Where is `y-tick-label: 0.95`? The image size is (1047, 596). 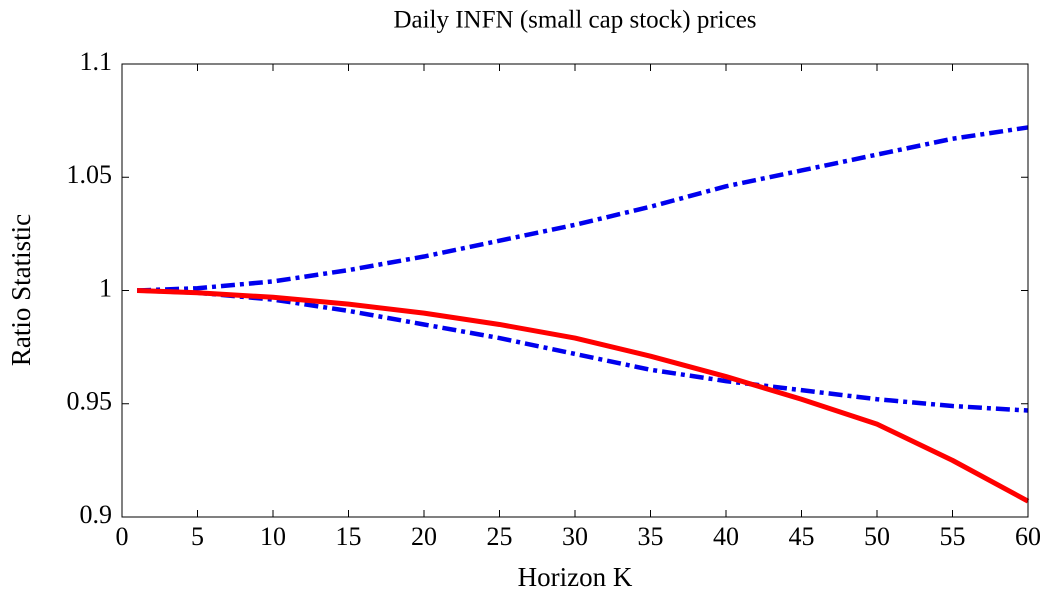 y-tick-label: 0.95 is located at coordinates (90, 401).